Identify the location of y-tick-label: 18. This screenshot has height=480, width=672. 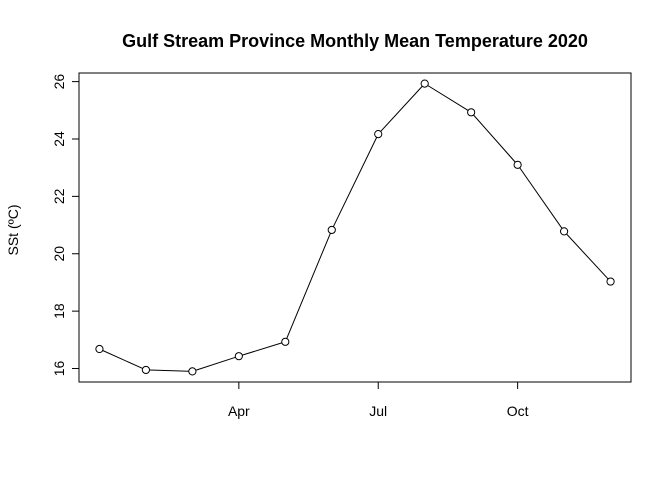
(59, 311).